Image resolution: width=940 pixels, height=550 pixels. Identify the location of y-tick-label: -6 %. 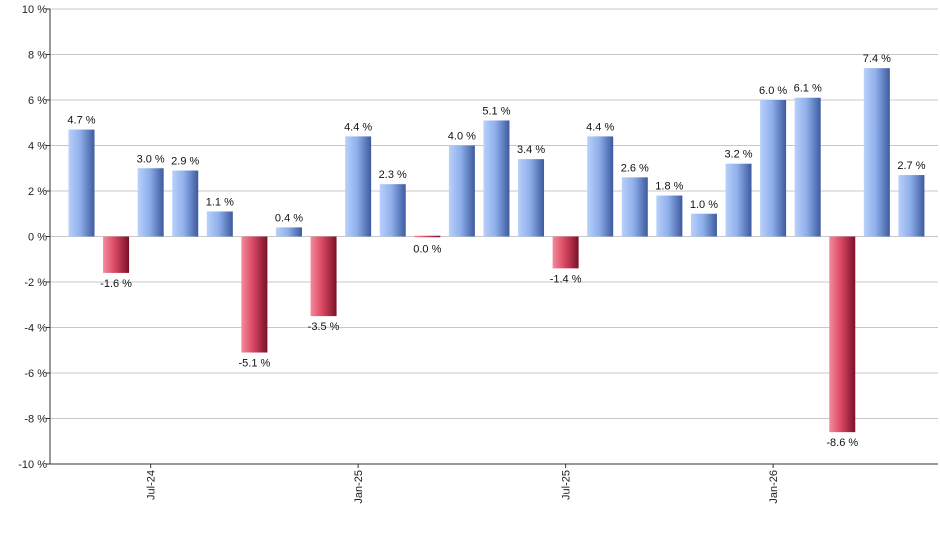
(35, 374).